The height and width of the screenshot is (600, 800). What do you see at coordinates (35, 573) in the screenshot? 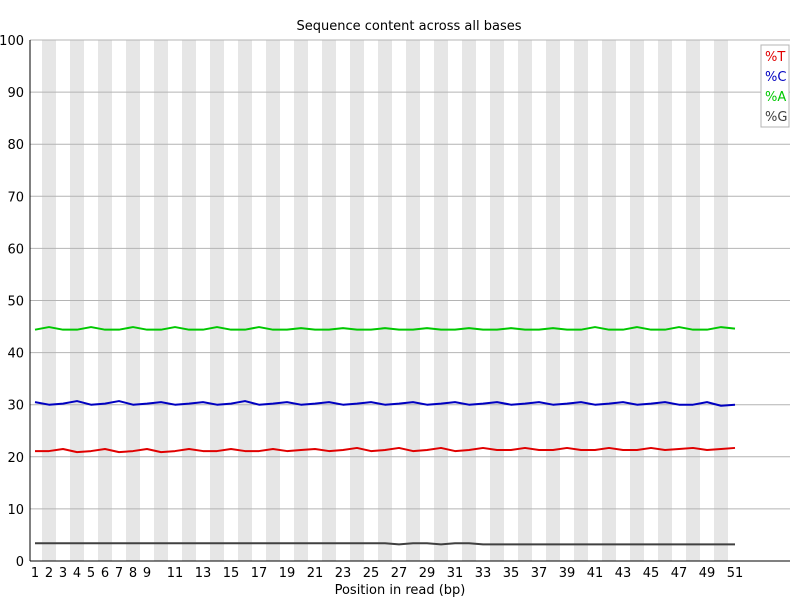
I see `x-tick-label: 1` at bounding box center [35, 573].